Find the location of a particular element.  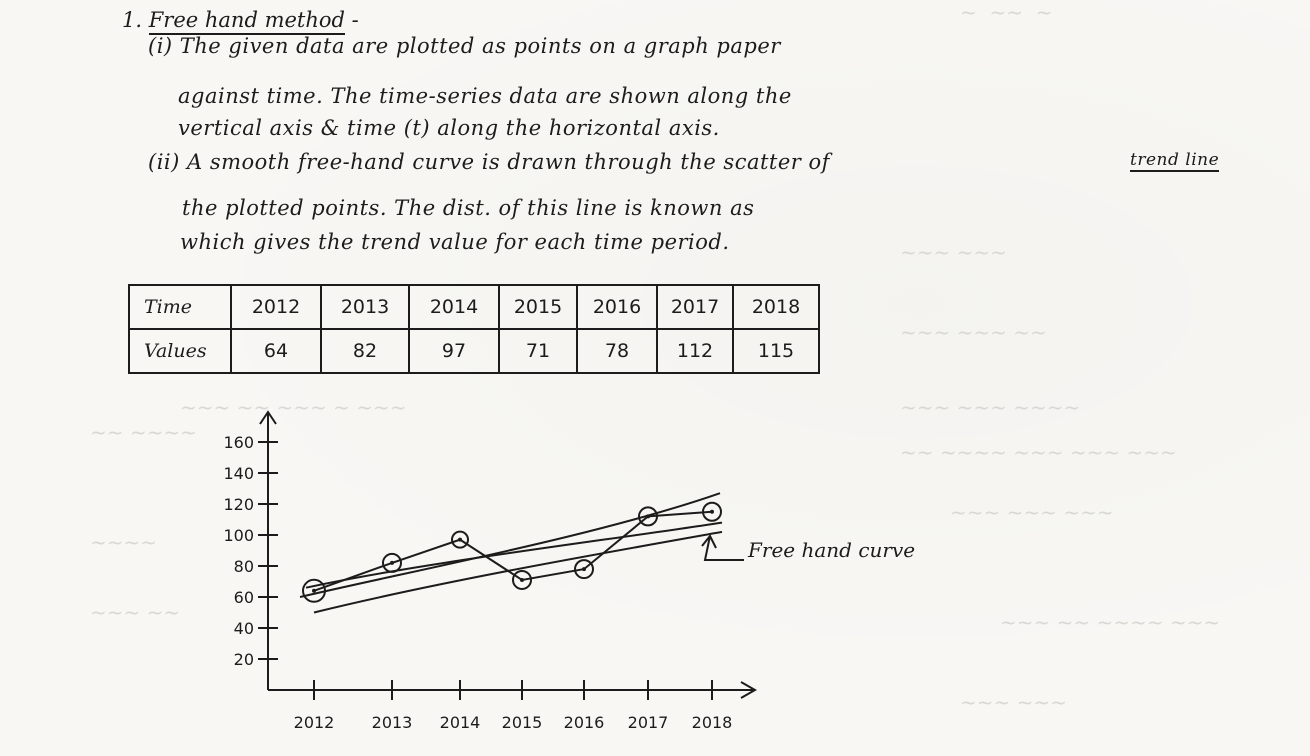

free-hand-curves is located at coordinates (511, 553).